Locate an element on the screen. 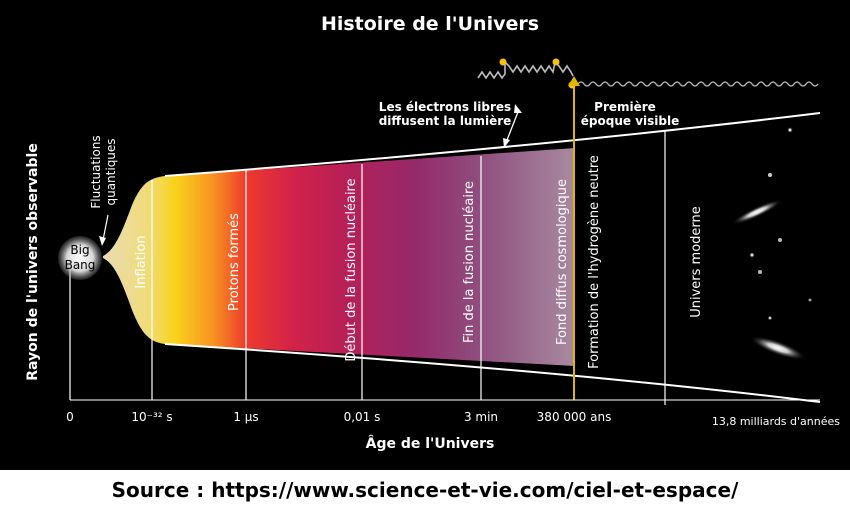 The height and width of the screenshot is (507, 850). tick-label-3min: 3 min is located at coordinates (481, 417).